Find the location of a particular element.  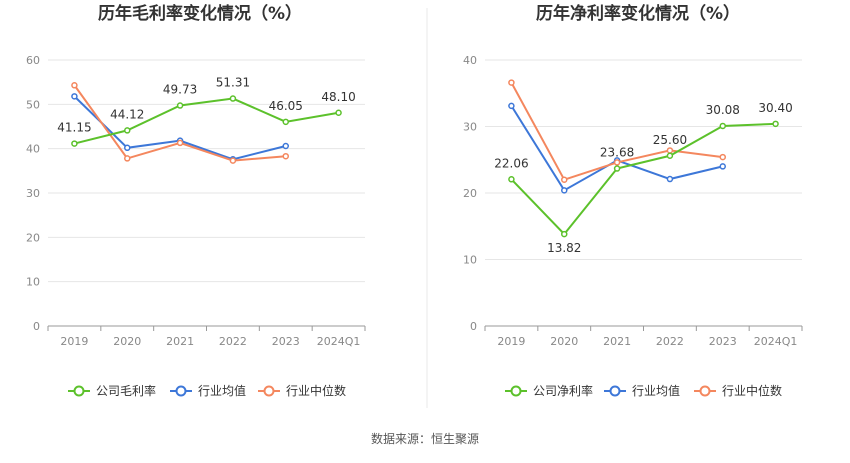

source-note: 数据来源：恒生聚源 is located at coordinates (425, 438).